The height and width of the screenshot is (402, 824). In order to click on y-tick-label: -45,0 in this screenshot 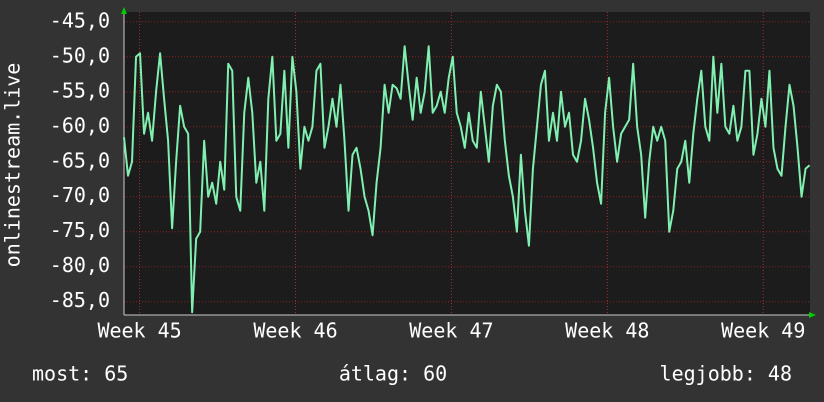, I will do `click(80, 20)`.